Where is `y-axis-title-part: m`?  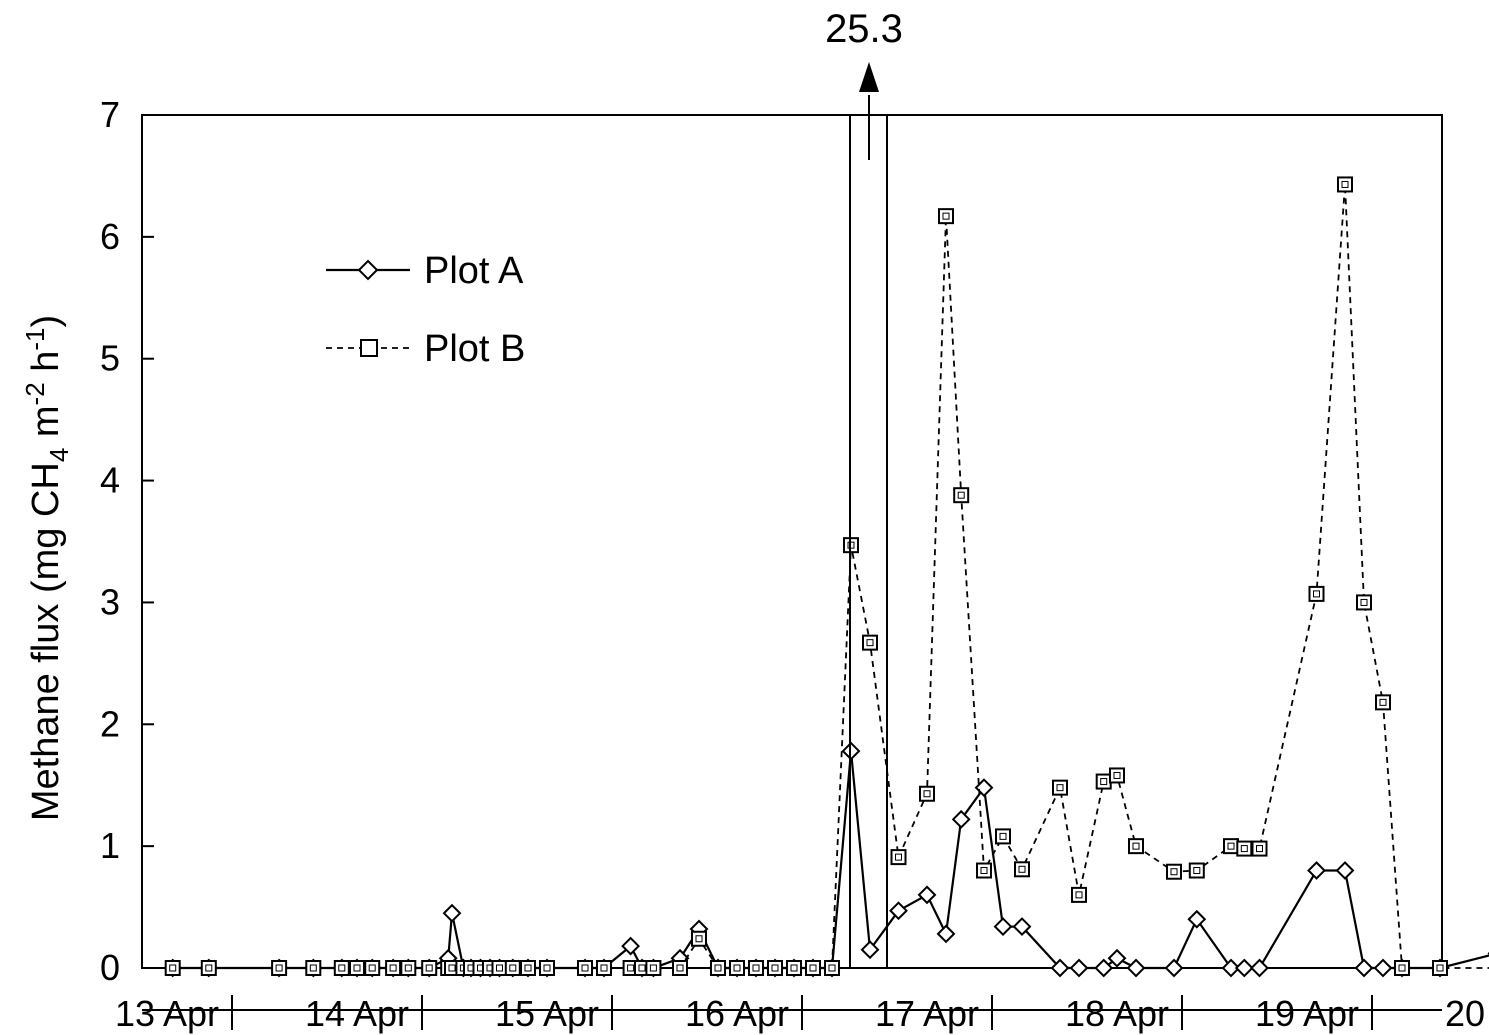
y-axis-title-part: m is located at coordinates (46, 426).